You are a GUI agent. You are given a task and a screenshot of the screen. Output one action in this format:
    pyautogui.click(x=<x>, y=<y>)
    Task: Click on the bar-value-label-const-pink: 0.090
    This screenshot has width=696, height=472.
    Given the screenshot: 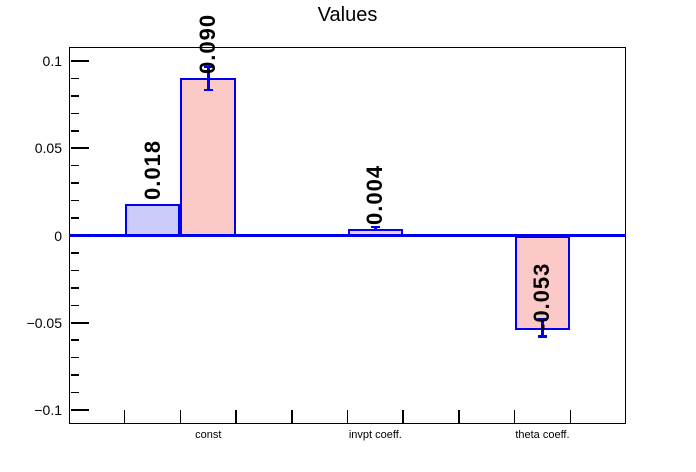 What is the action you would take?
    pyautogui.click(x=208, y=44)
    